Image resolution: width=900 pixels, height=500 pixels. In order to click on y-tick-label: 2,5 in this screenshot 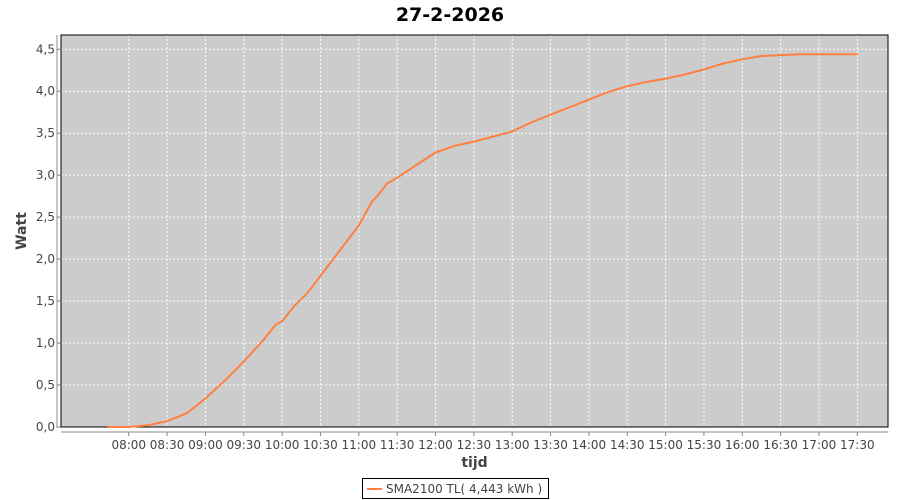, I will do `click(45, 217)`.